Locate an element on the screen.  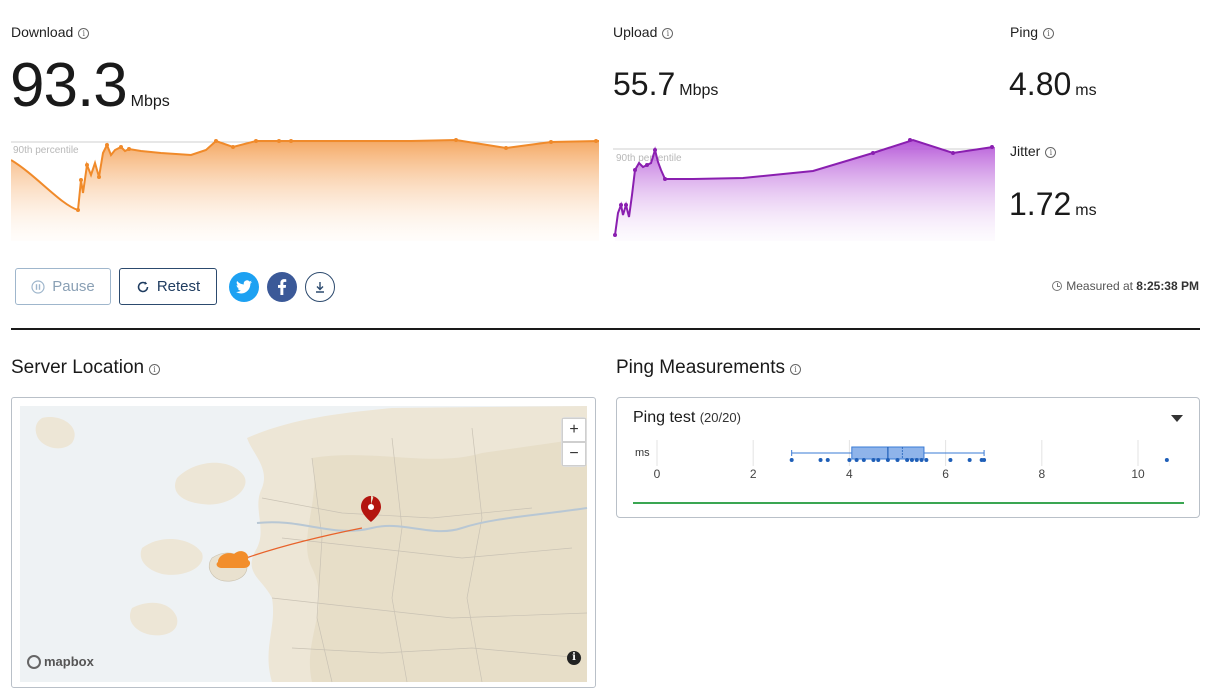
clock-icon is located at coordinates (1057, 286).